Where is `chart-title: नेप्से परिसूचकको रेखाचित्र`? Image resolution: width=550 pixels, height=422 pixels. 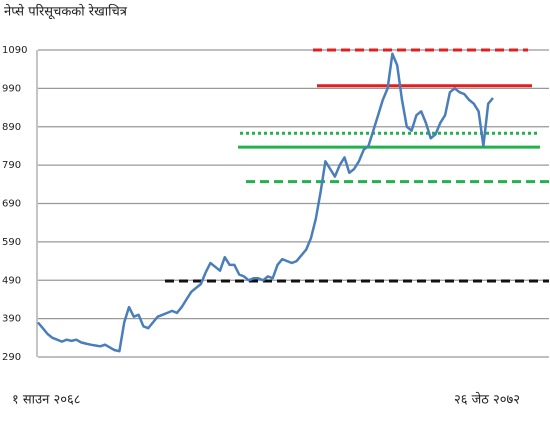
chart-title: नेप्से परिसूचकको रेखाचित्र is located at coordinates (66, 12).